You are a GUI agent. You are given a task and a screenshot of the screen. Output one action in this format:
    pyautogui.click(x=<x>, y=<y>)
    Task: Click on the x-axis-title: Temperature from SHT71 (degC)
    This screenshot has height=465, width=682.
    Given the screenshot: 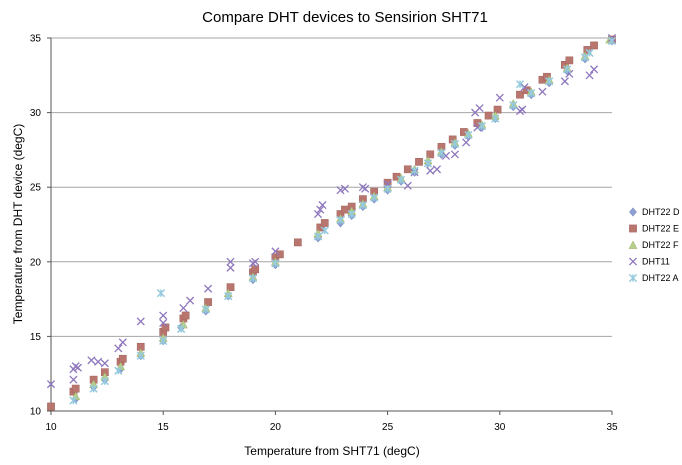 What is the action you would take?
    pyautogui.click(x=331, y=451)
    